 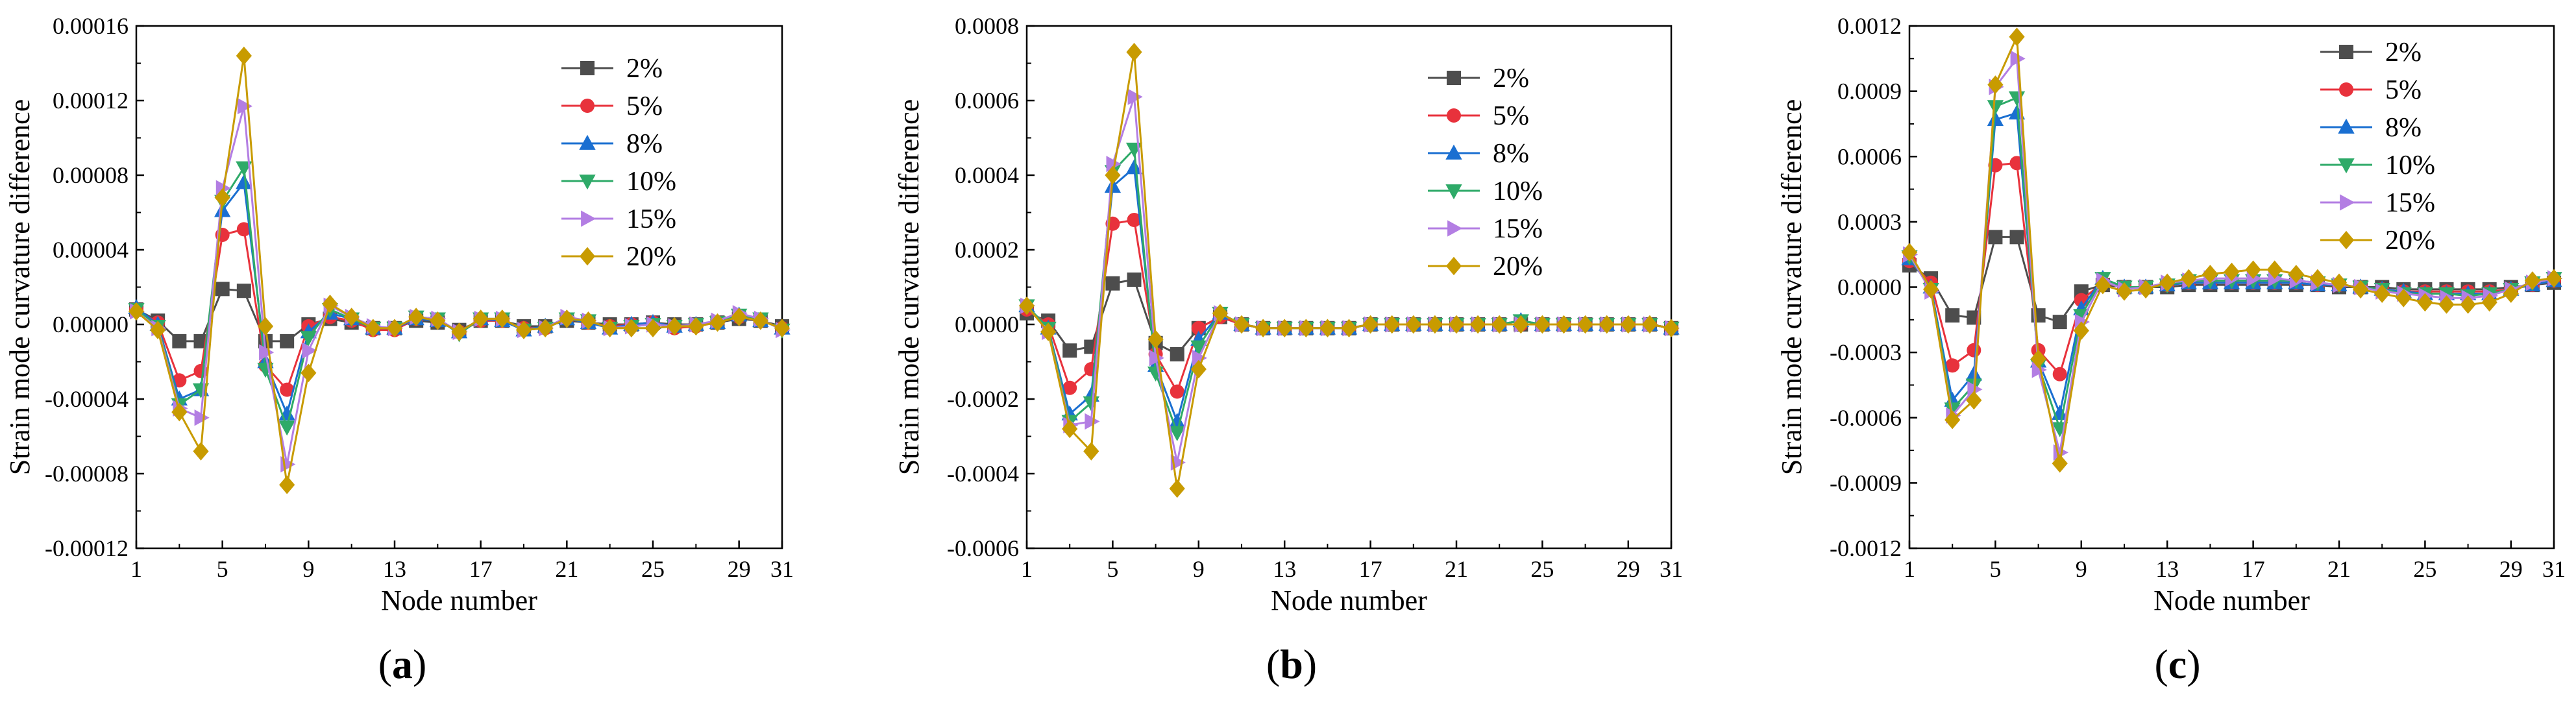 I want to click on y-tick-label: -0.00012, so click(x=87, y=548).